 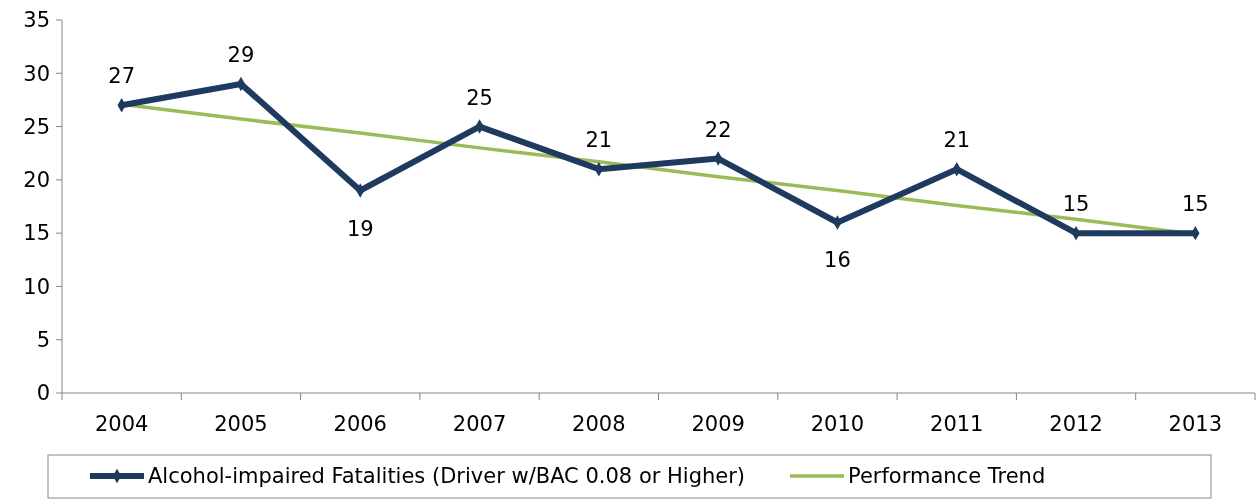 I want to click on x-tick-label: 2010, so click(x=837, y=424).